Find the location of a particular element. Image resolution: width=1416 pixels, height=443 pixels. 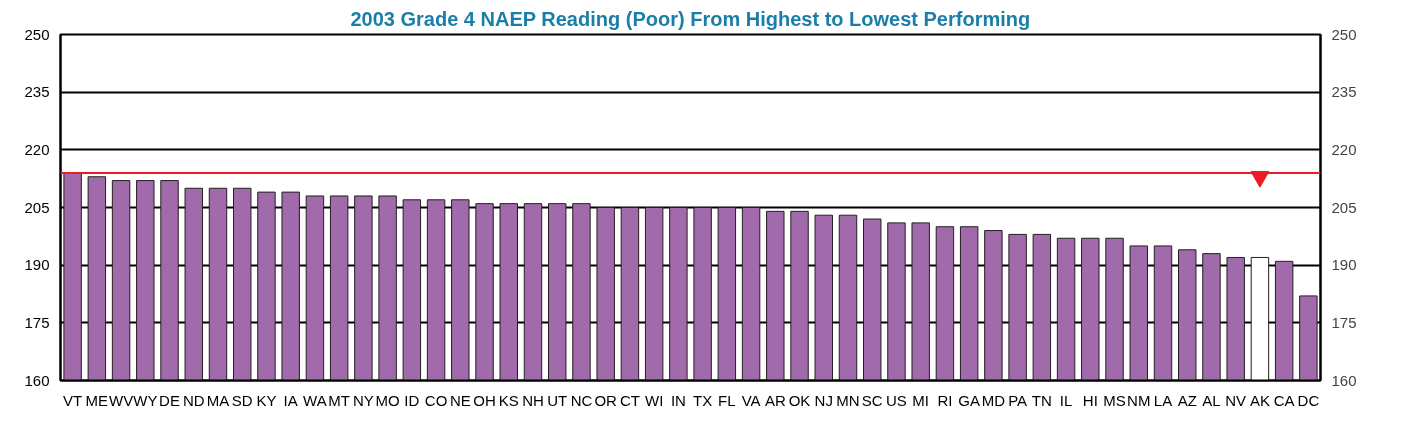

x-tick-label: NV is located at coordinates (1236, 400).